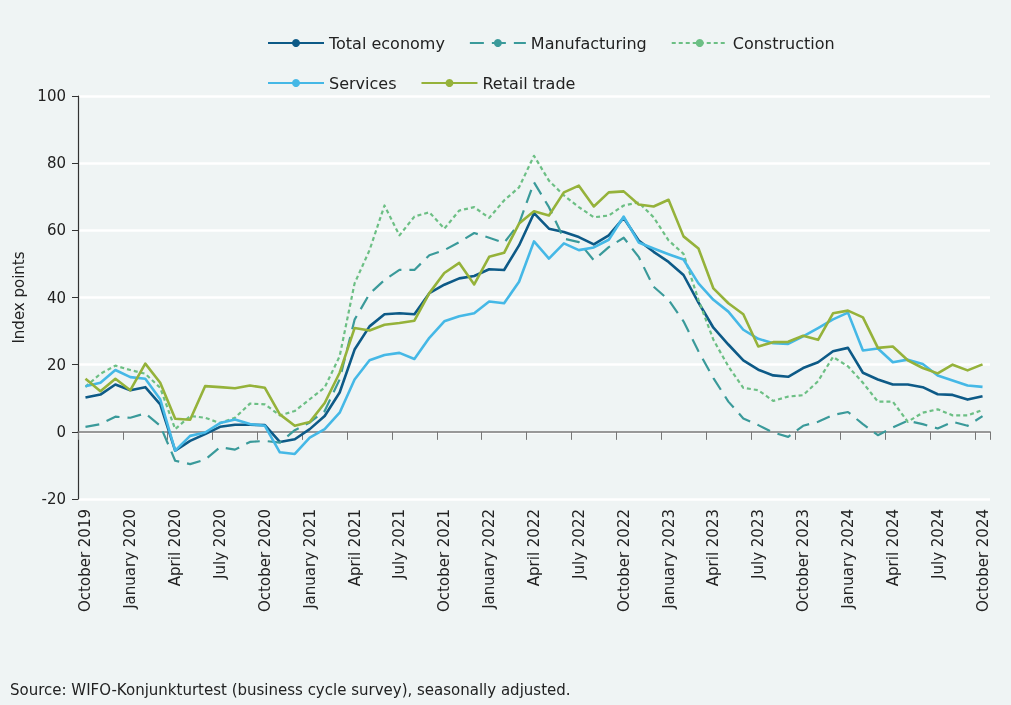 Image resolution: width=1011 pixels, height=705 pixels. Describe the element at coordinates (803, 560) in the screenshot. I see `x-tick-label: October 2023` at that location.